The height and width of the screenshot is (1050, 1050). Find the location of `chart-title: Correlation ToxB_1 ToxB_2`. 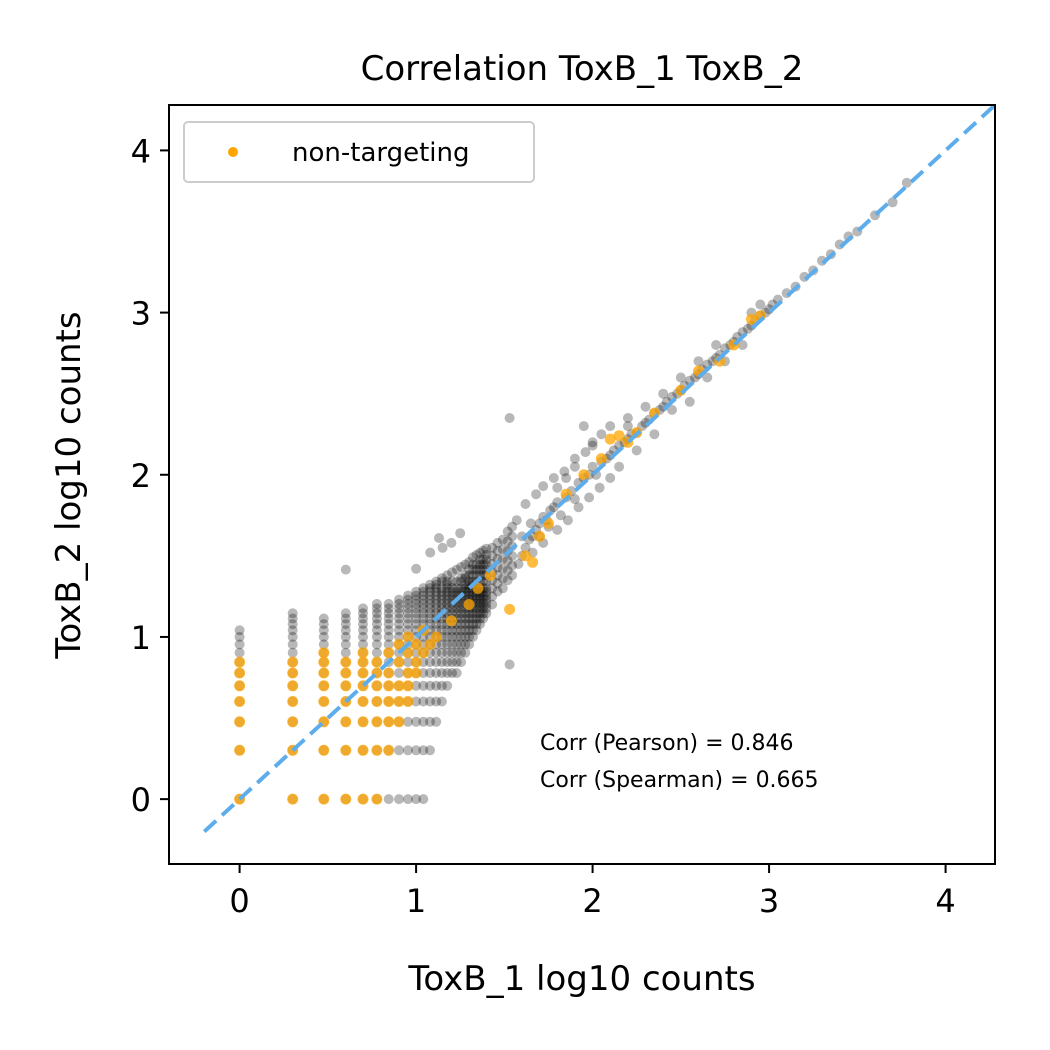

chart-title: Correlation ToxB_1 ToxB_2 is located at coordinates (582, 69).